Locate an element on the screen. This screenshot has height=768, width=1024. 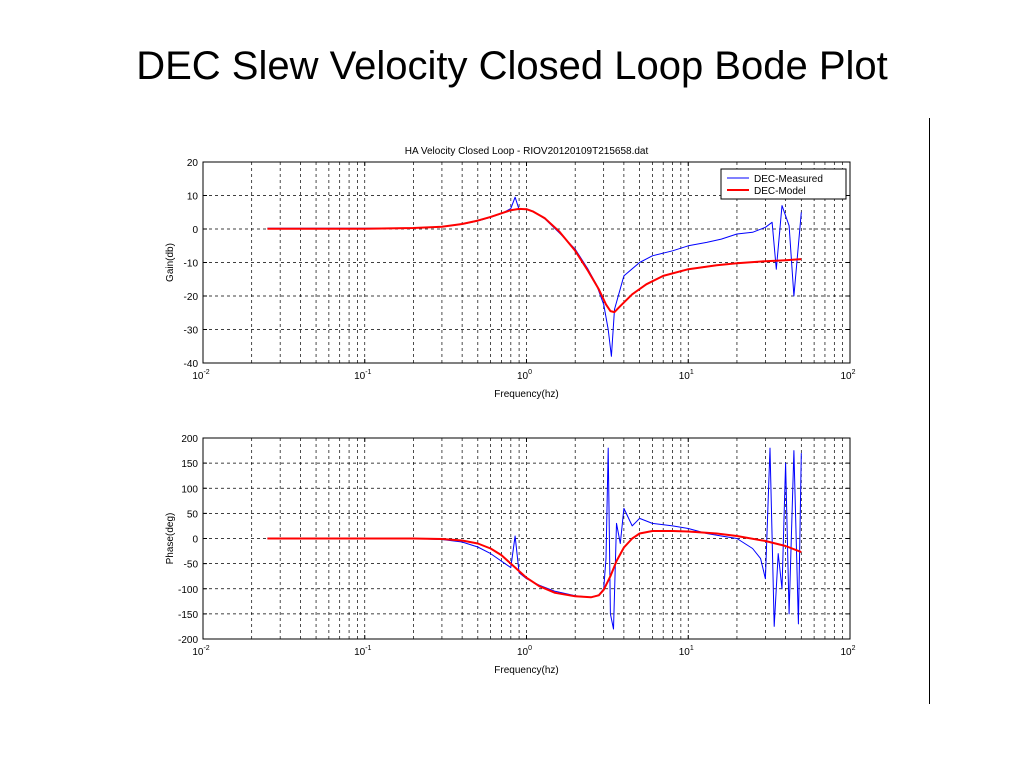
gain-xtick-label: 10⁻² is located at coordinates (200, 375).